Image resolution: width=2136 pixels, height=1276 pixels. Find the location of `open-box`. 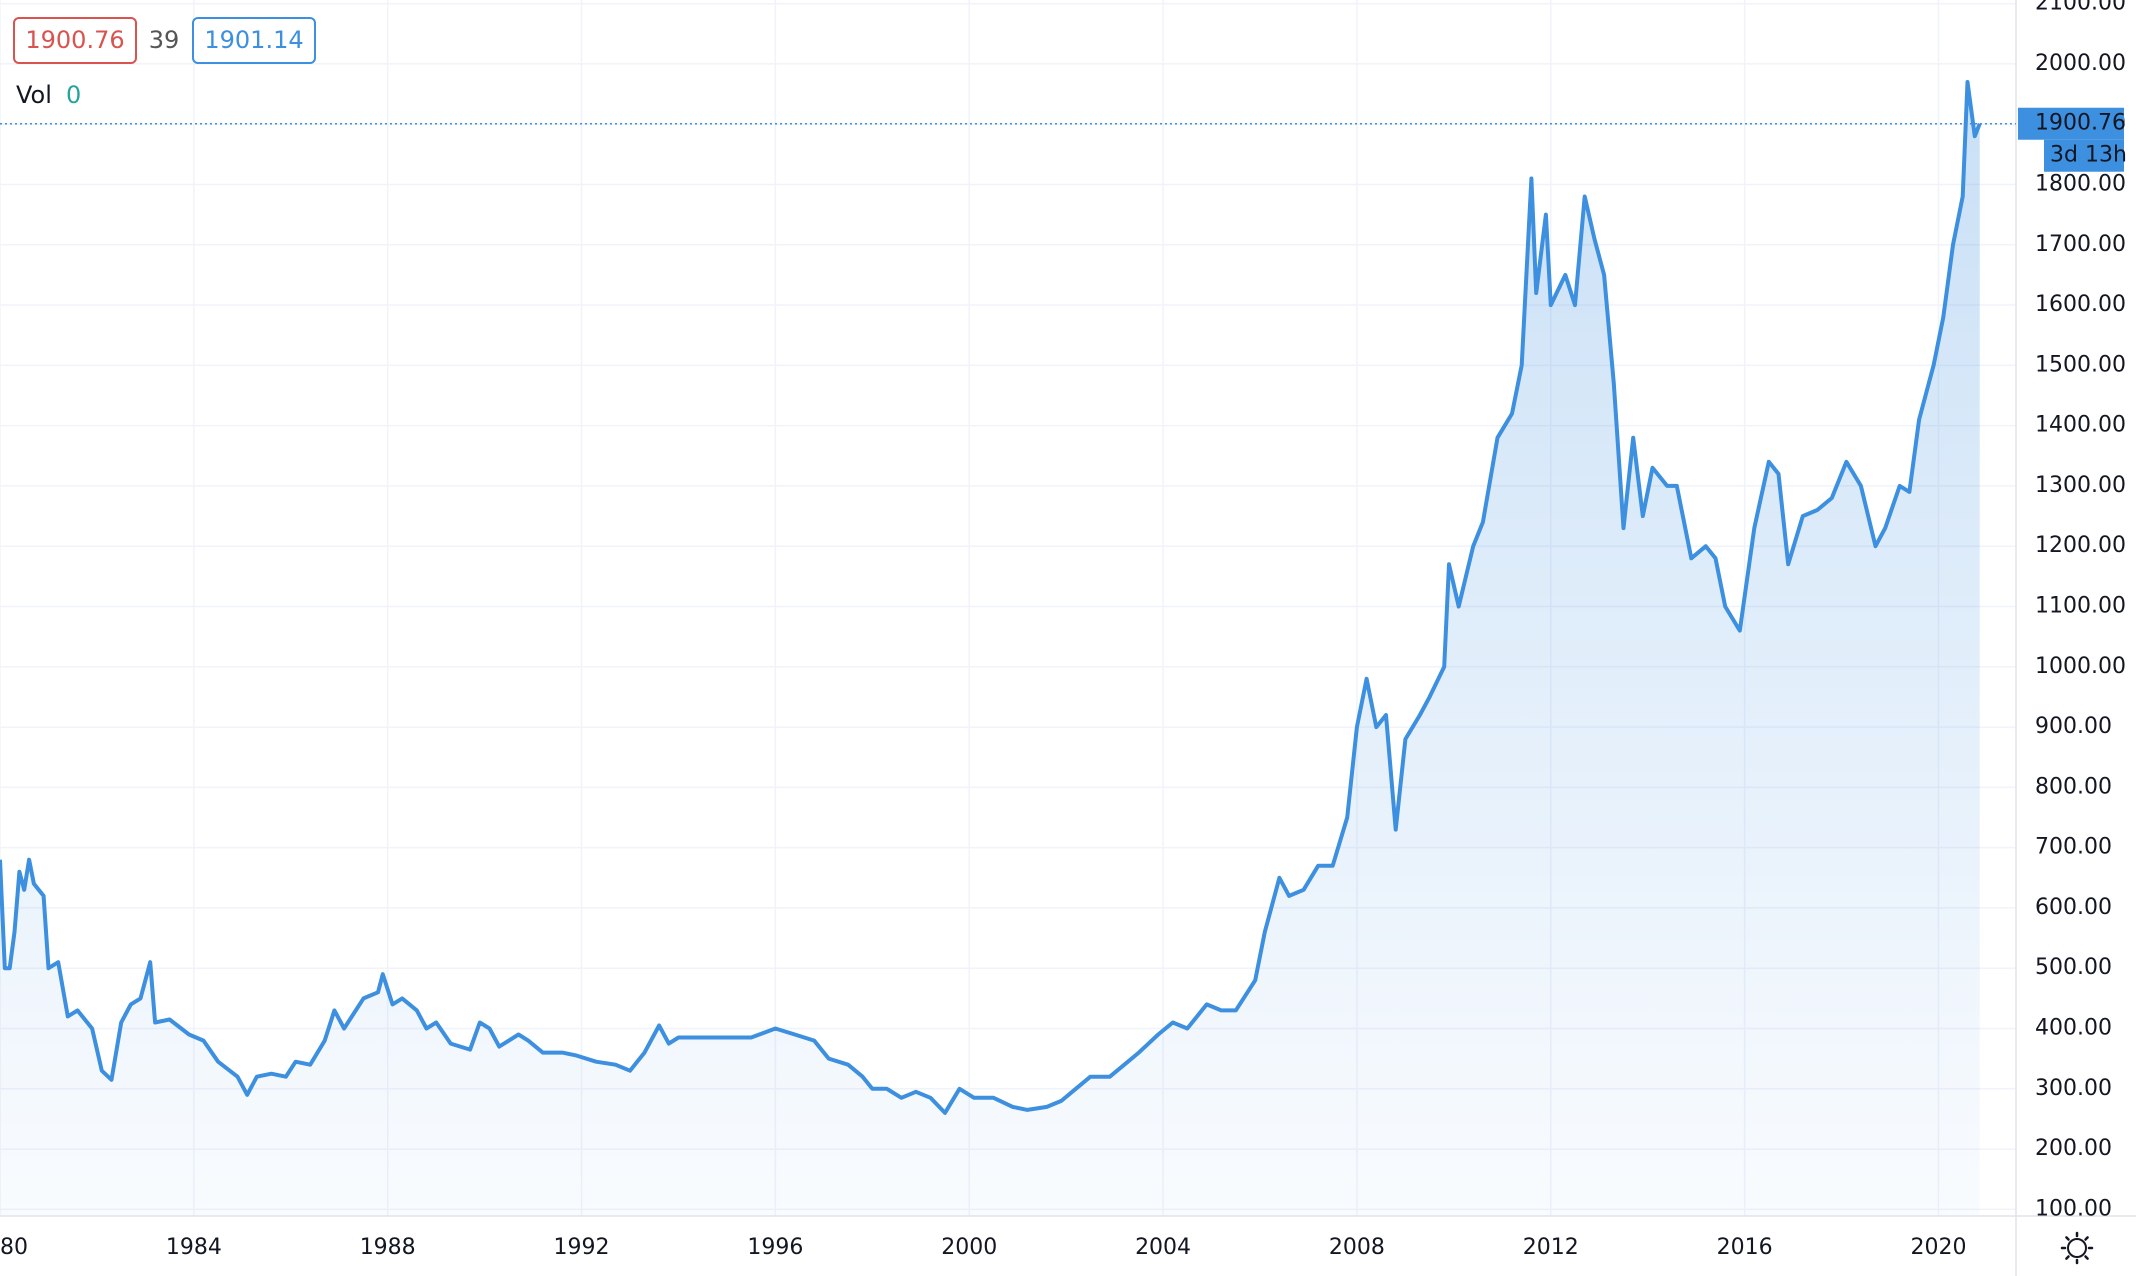

open-box is located at coordinates (75, 40).